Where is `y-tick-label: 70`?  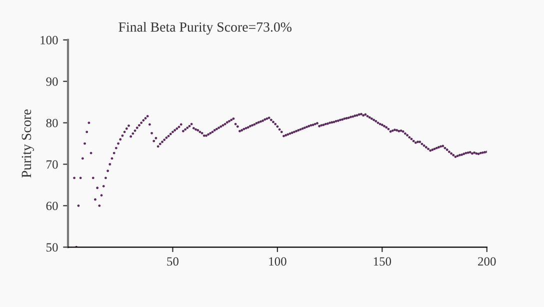 y-tick-label: 70 is located at coordinates (52, 164).